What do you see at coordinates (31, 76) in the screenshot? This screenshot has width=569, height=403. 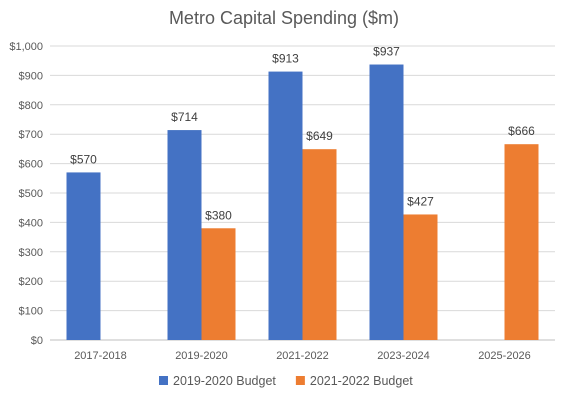 I see `y-tick-label: $900` at bounding box center [31, 76].